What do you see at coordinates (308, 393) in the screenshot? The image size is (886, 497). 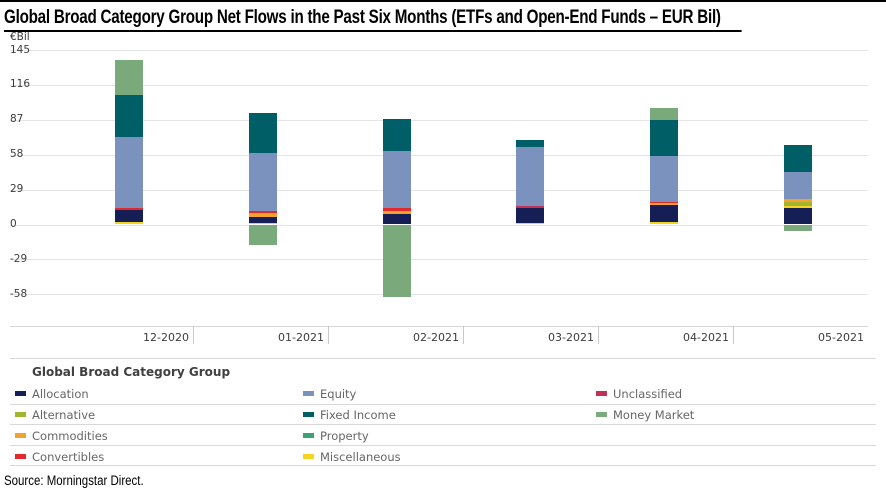 I see `legend-swatch-equity` at bounding box center [308, 393].